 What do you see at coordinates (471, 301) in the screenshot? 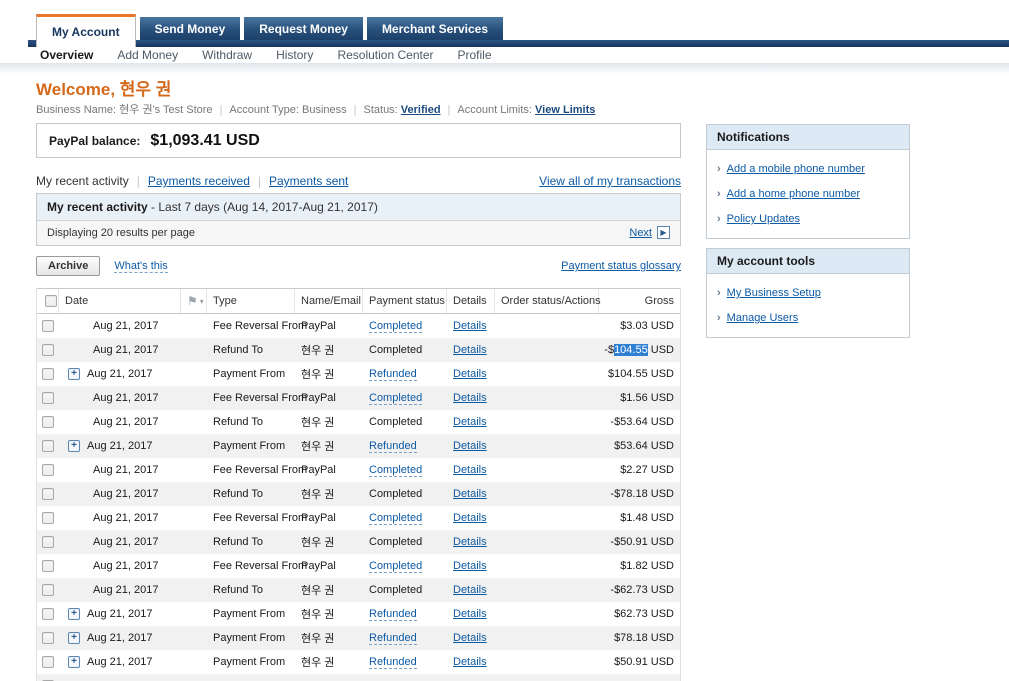
I see `header-details: Details` at bounding box center [471, 301].